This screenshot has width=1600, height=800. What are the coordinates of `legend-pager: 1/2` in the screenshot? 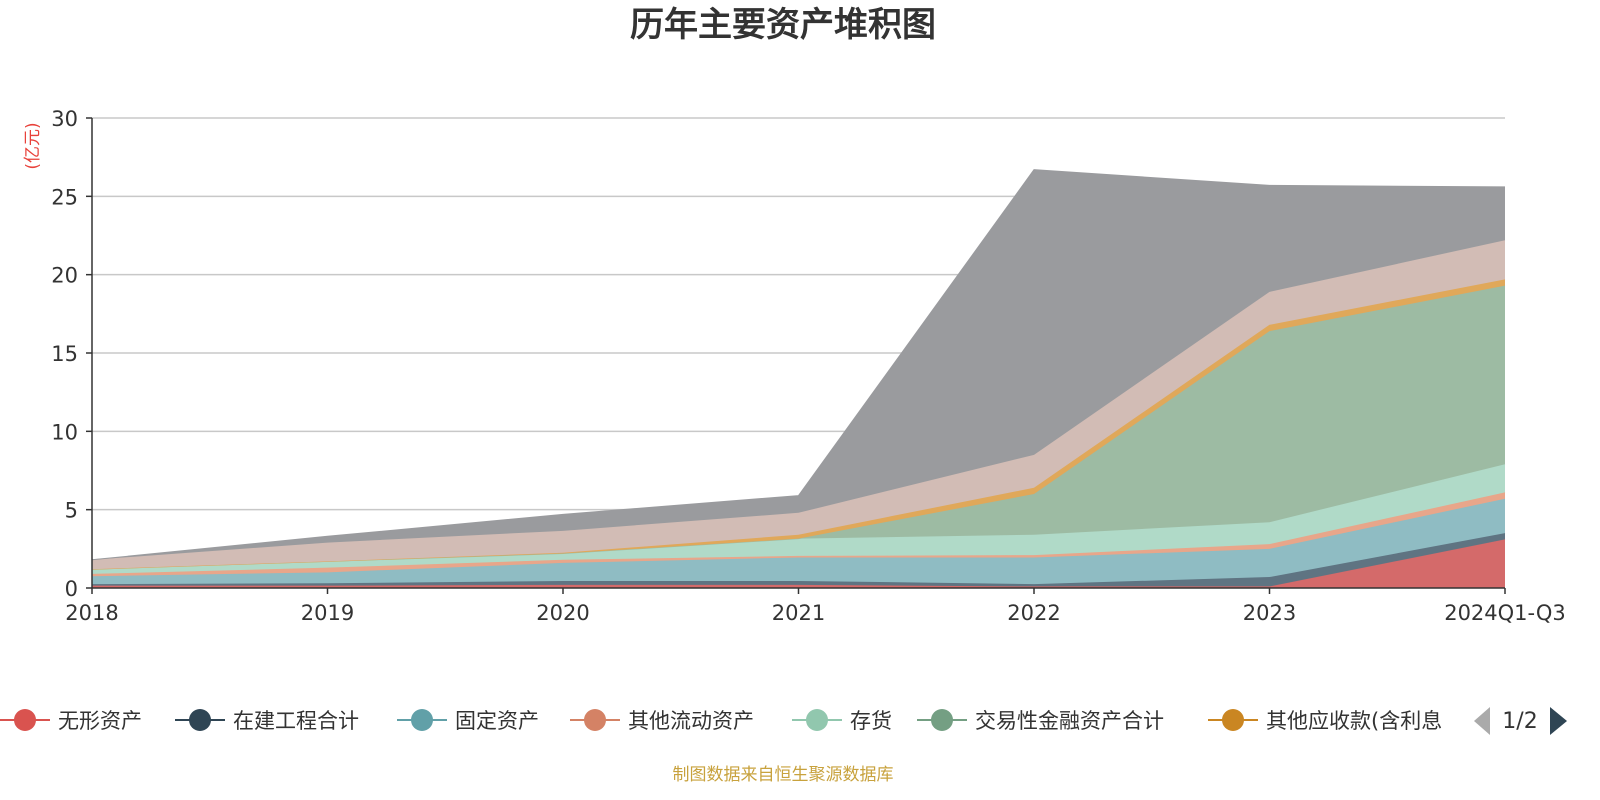 It's located at (1520, 721).